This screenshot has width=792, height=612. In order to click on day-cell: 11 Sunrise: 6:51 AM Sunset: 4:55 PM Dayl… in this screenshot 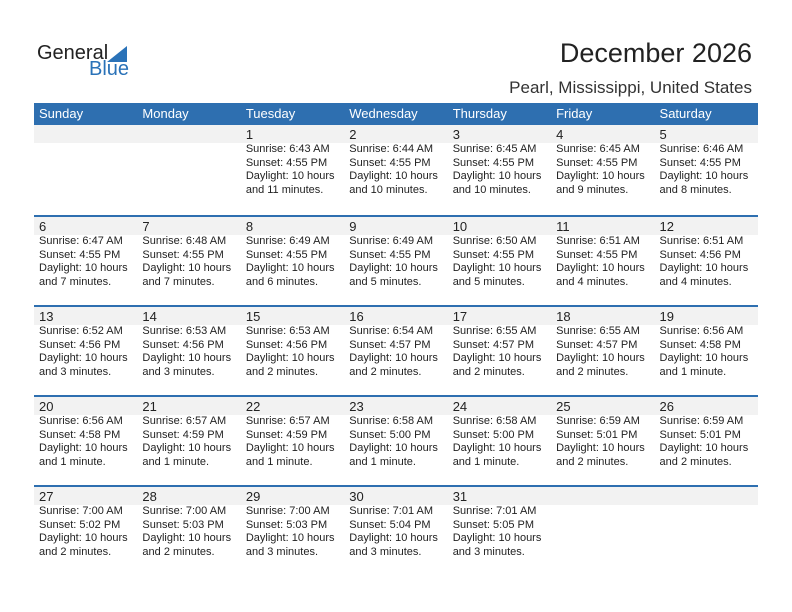, I will do `click(602, 253)`.